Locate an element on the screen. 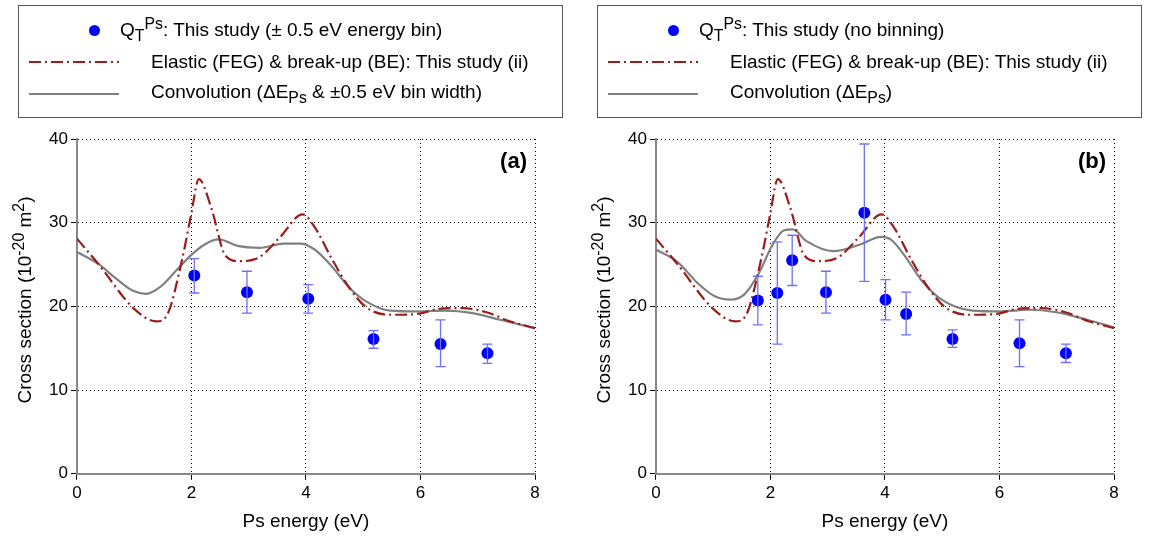 Image resolution: width=1158 pixels, height=541 pixels. legend-label: Convolution (ΔE$_{Ps}$) is located at coordinates (811, 94).